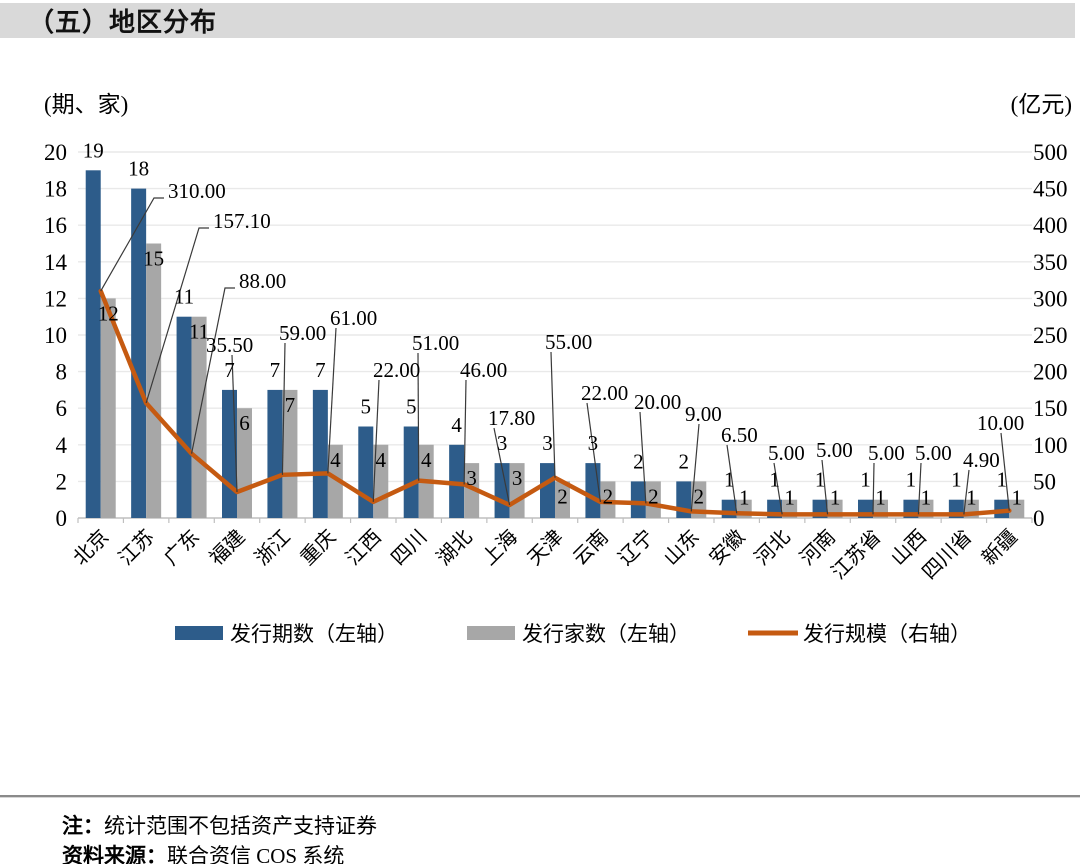 This screenshot has height=864, width=1080. I want to click on bar-label-periods: 18, so click(138, 169).